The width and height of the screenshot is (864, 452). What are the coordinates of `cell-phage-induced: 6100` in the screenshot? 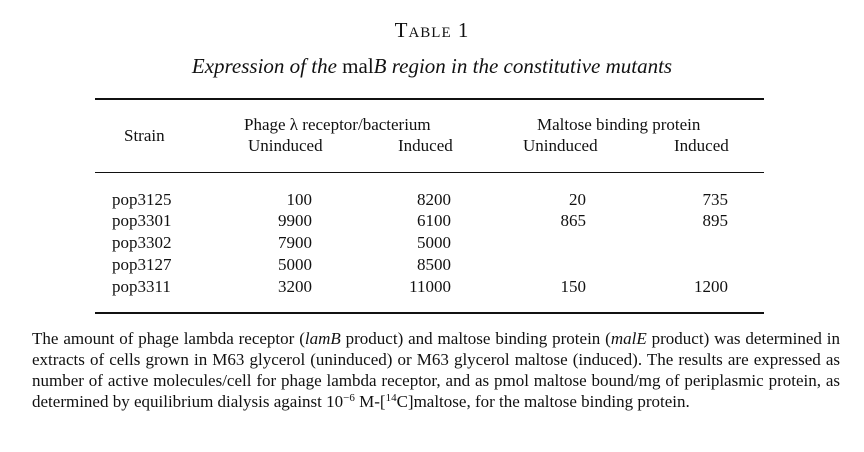 It's located at (434, 220).